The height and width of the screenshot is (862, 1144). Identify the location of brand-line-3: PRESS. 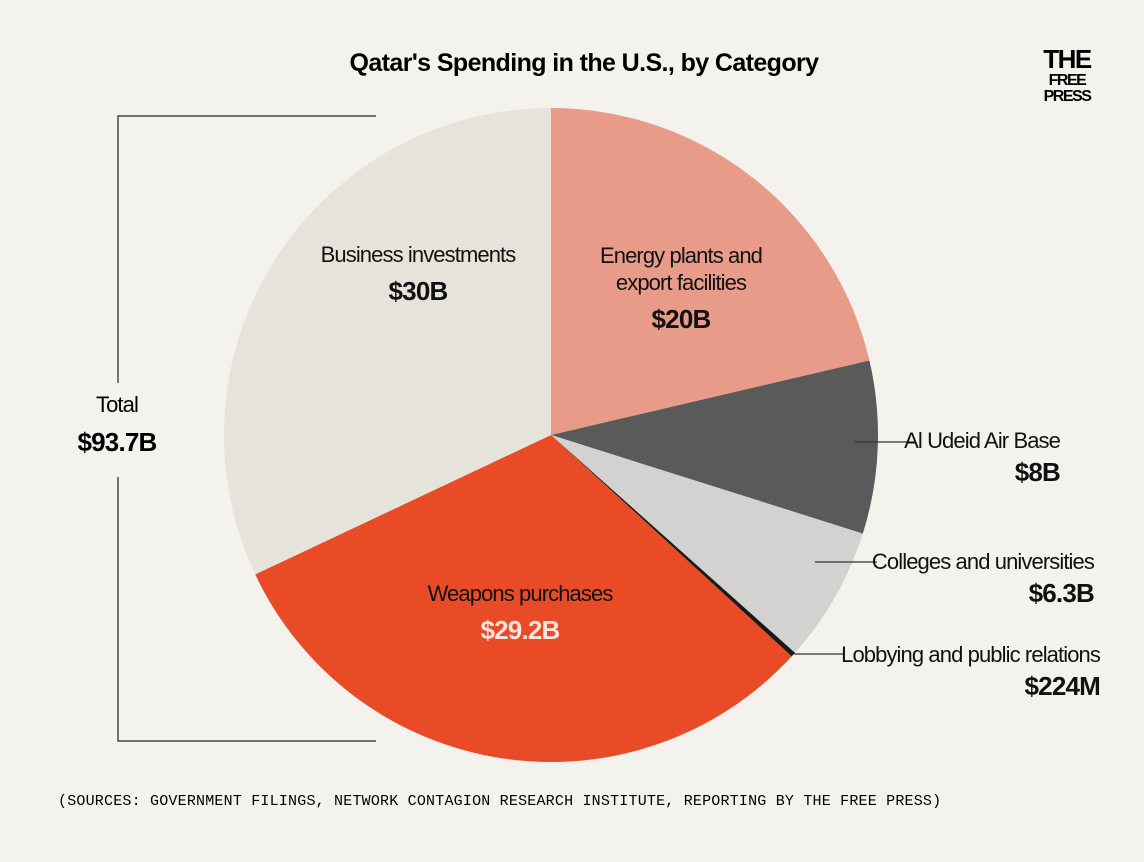
(1068, 96).